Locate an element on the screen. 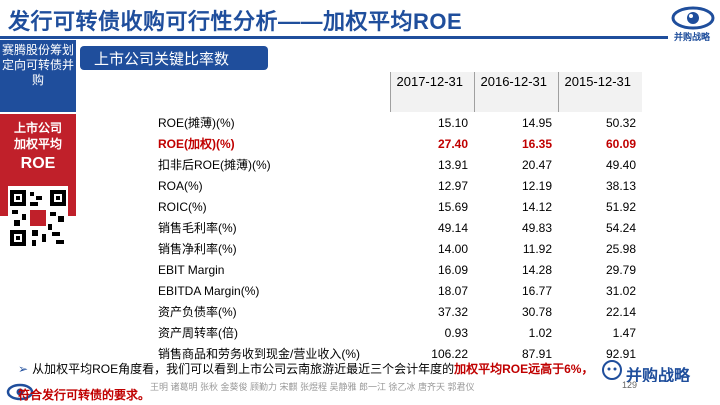 The height and width of the screenshot is (405, 720). section-header-bar is located at coordinates (174, 58).